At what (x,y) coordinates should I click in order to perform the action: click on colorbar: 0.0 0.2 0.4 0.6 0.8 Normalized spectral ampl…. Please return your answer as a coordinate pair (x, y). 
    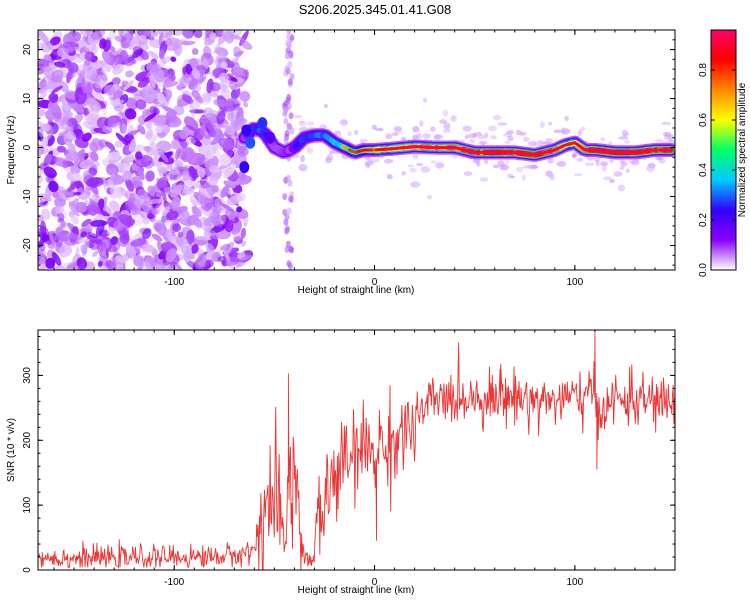
    Looking at the image, I should click on (723, 153).